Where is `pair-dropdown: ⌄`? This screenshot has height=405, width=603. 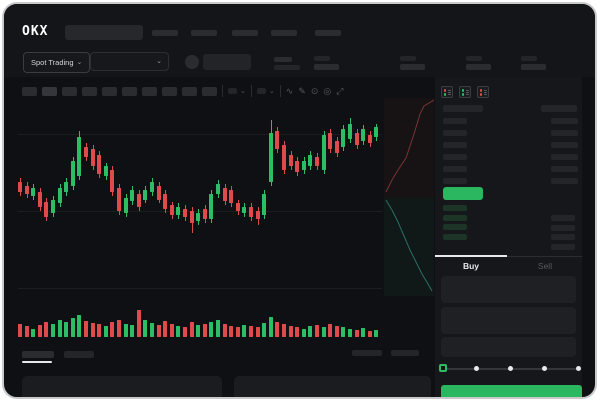
pair-dropdown: ⌄ is located at coordinates (129, 61).